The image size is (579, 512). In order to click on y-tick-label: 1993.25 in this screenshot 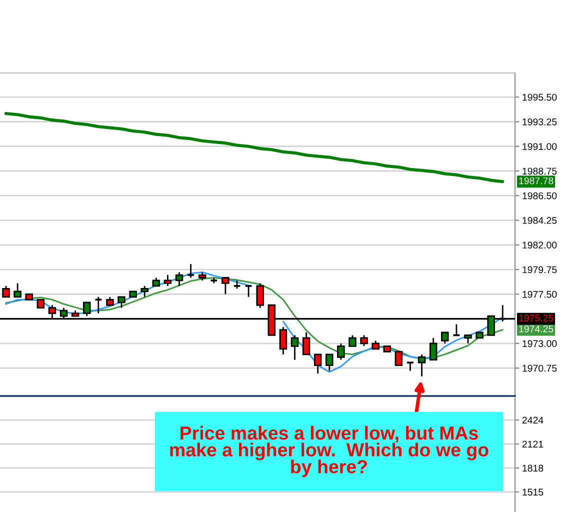, I will do `click(539, 122)`.